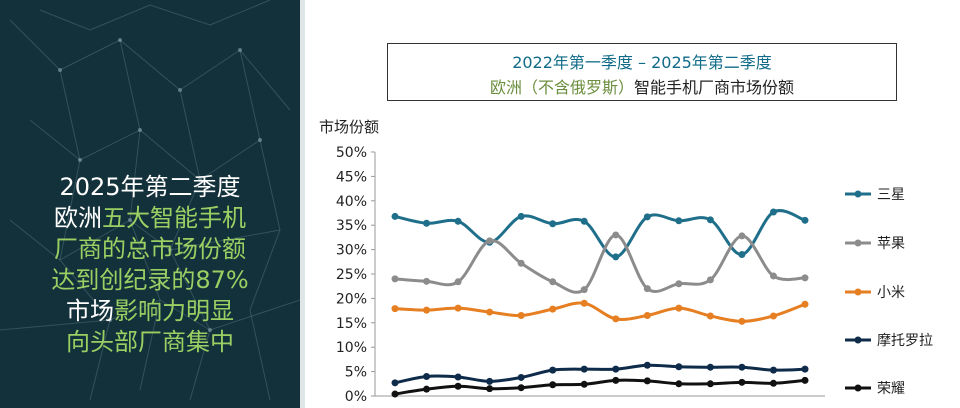 The image size is (960, 408). What do you see at coordinates (349, 127) in the screenshot?
I see `y-axis-label: 市场份额` at bounding box center [349, 127].